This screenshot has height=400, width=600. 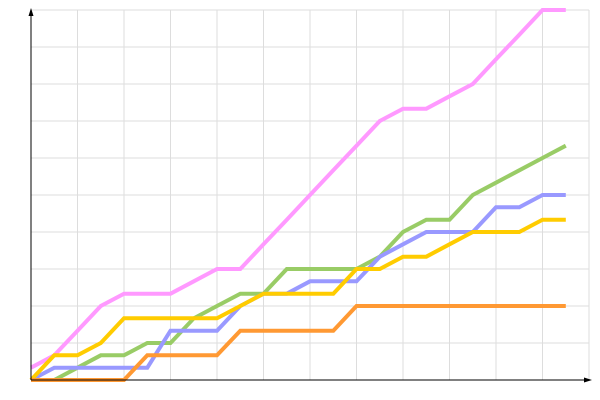 I want to click on y-axis-arrow-icon, so click(x=31, y=12).